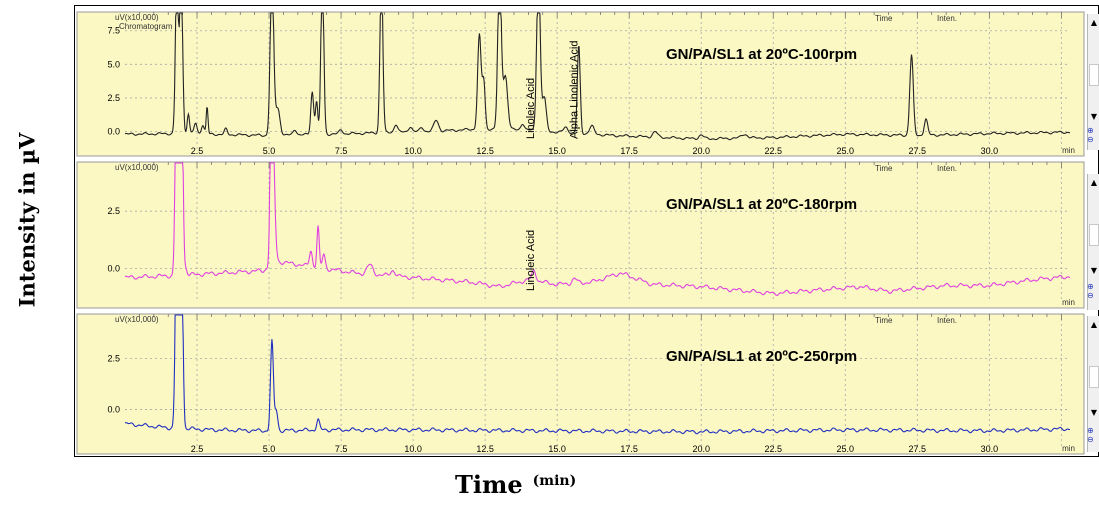 This screenshot has width=1099, height=508. Describe the element at coordinates (113, 31) in the screenshot. I see `y-tick-label: 7.5` at that location.